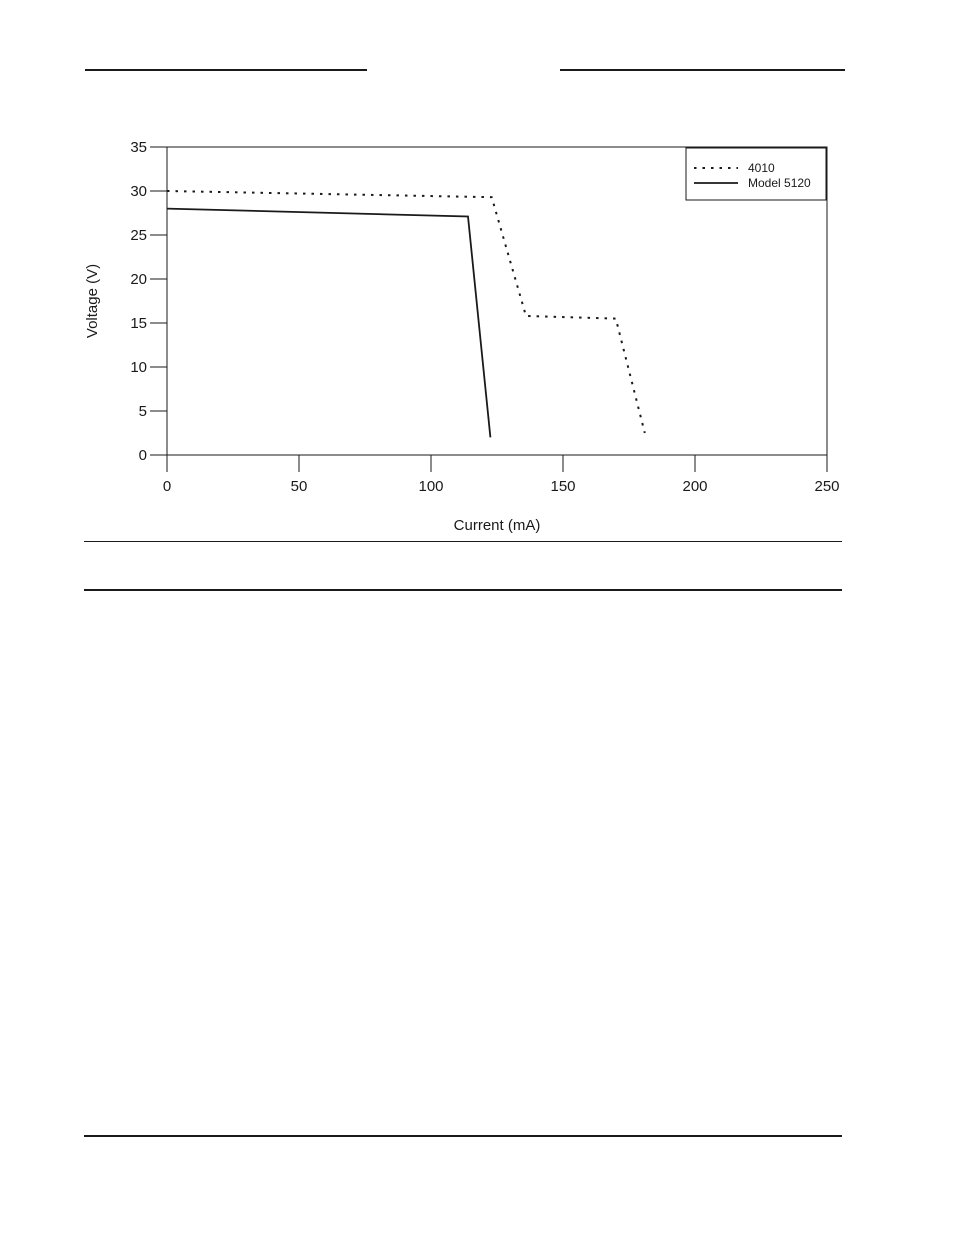 The width and height of the screenshot is (954, 1235). I want to click on legend-label-4010: 4010, so click(761, 168).